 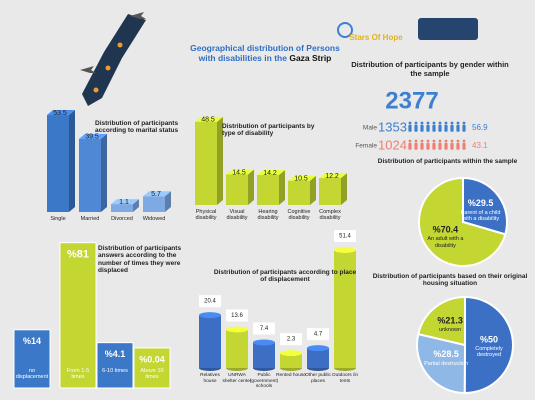 What do you see at coordinates (301, 179) in the screenshot?
I see `value-label: 10.5` at bounding box center [301, 179].